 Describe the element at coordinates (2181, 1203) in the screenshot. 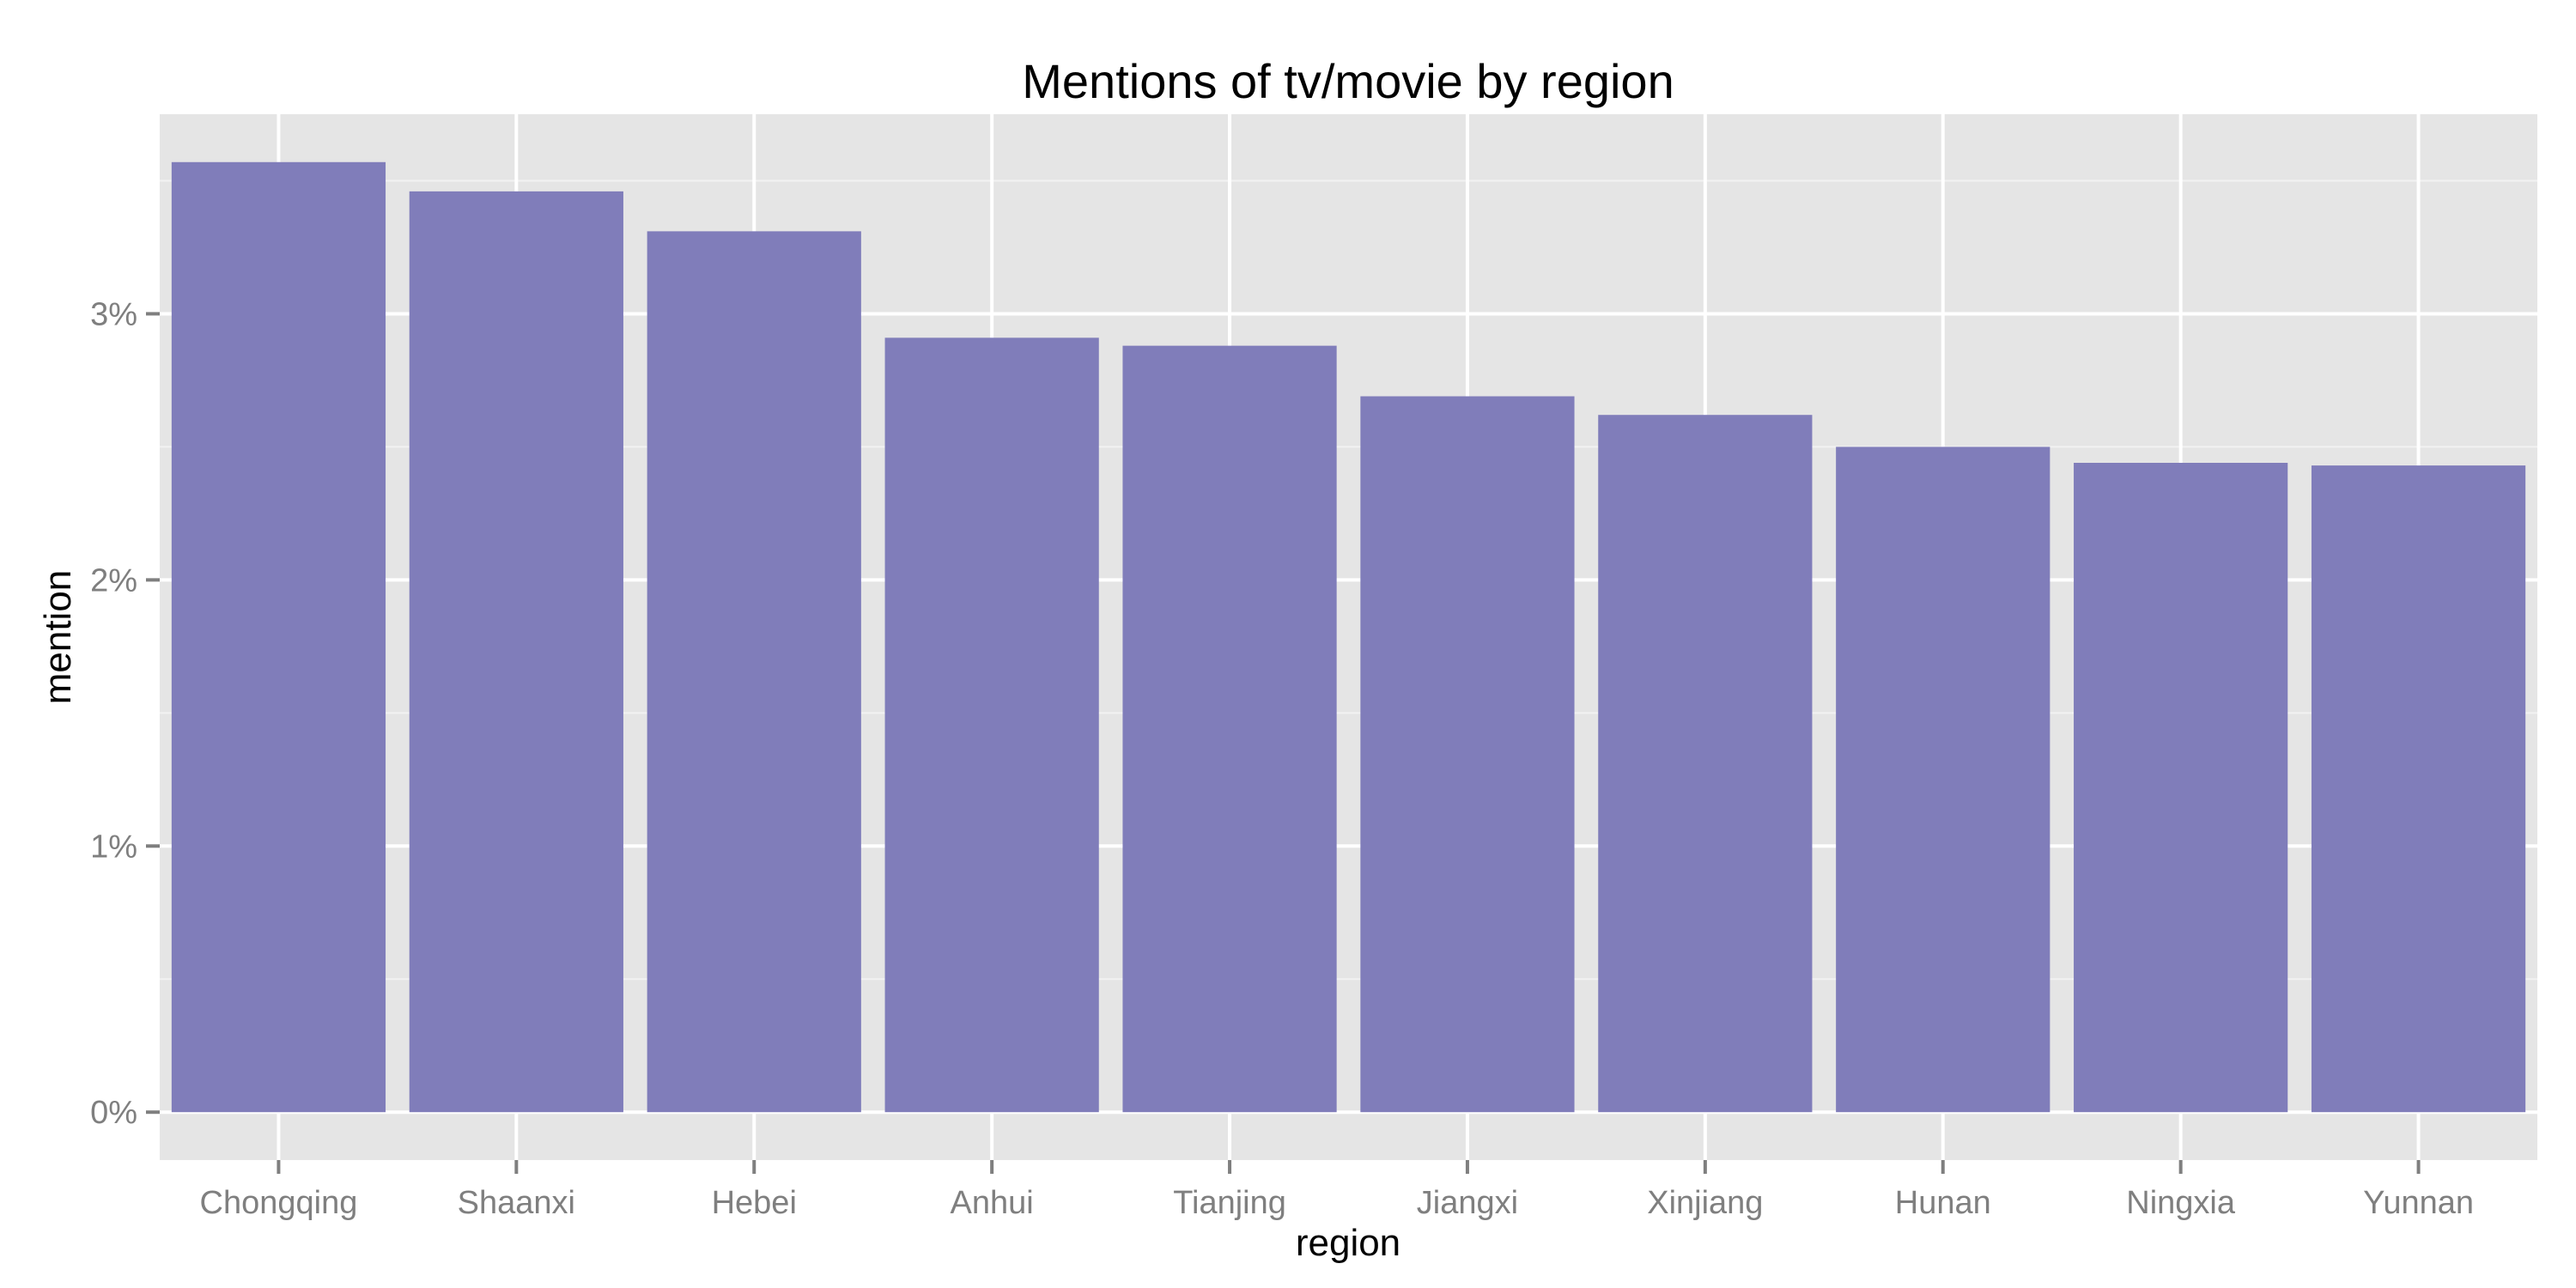

I see `x-tick-label: Ningxia` at that location.